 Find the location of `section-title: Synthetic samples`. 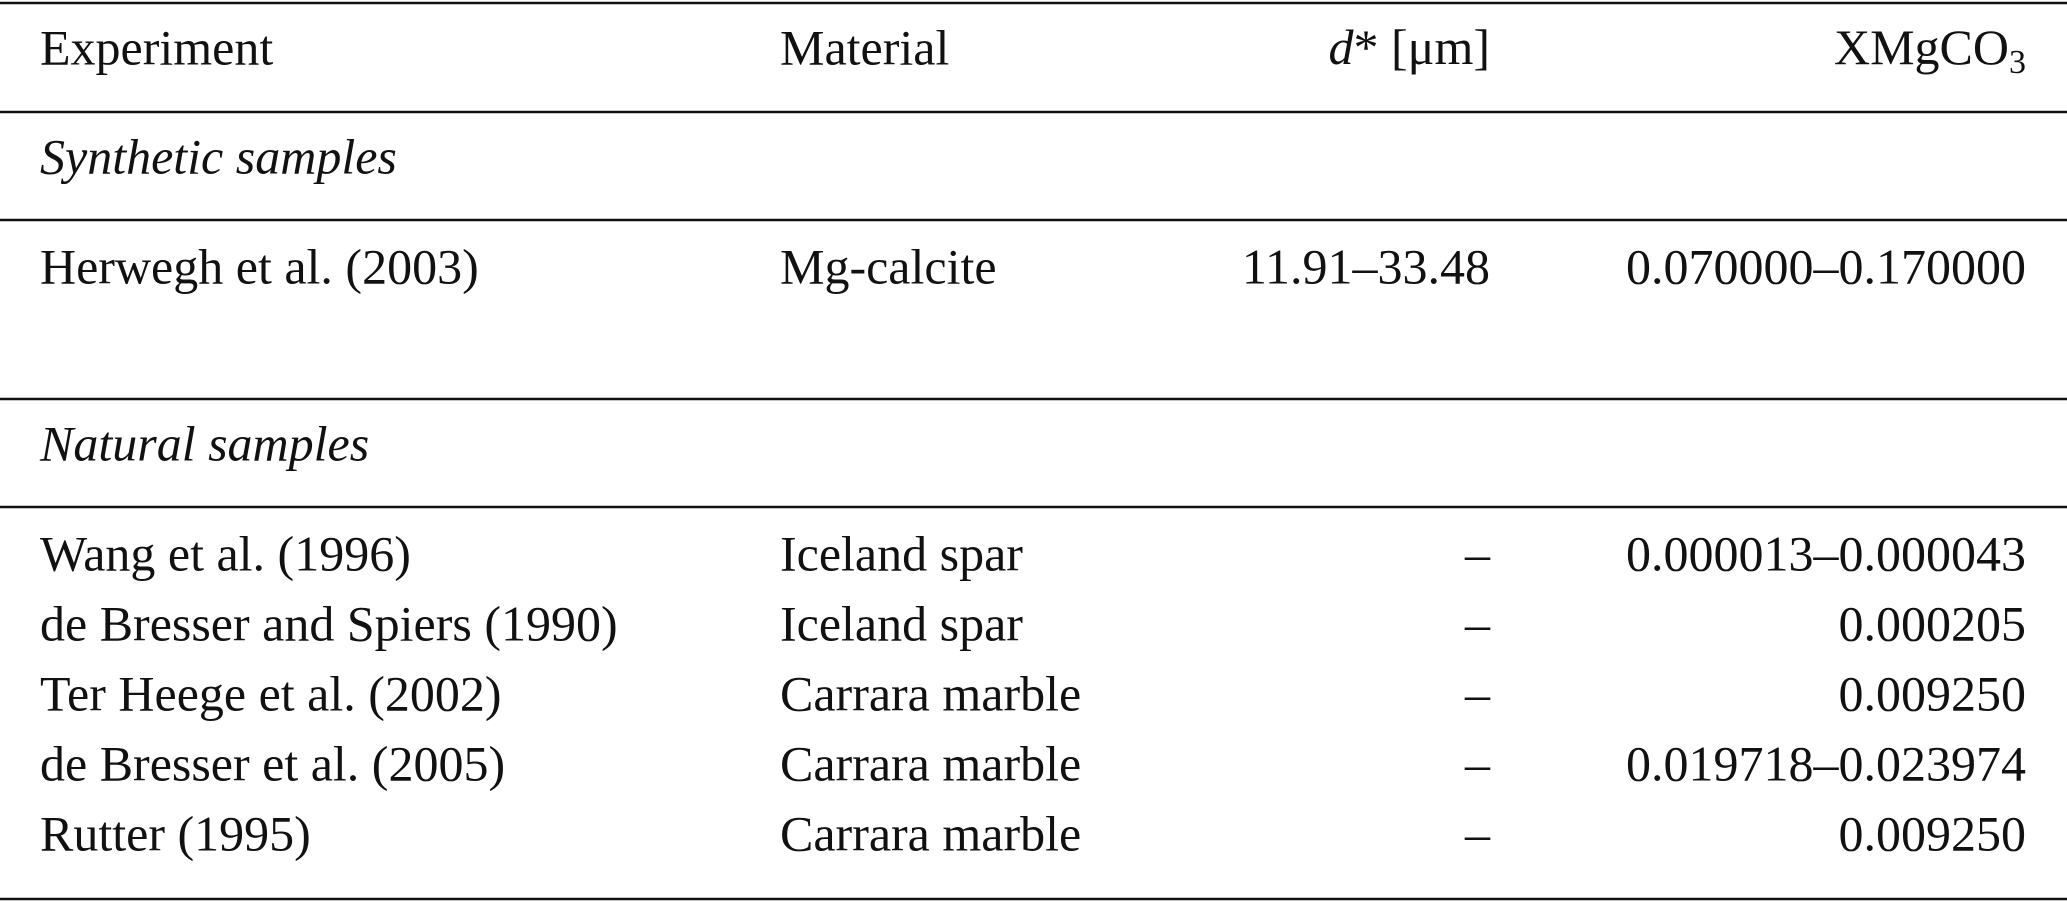

section-title: Synthetic samples is located at coordinates (218, 156).